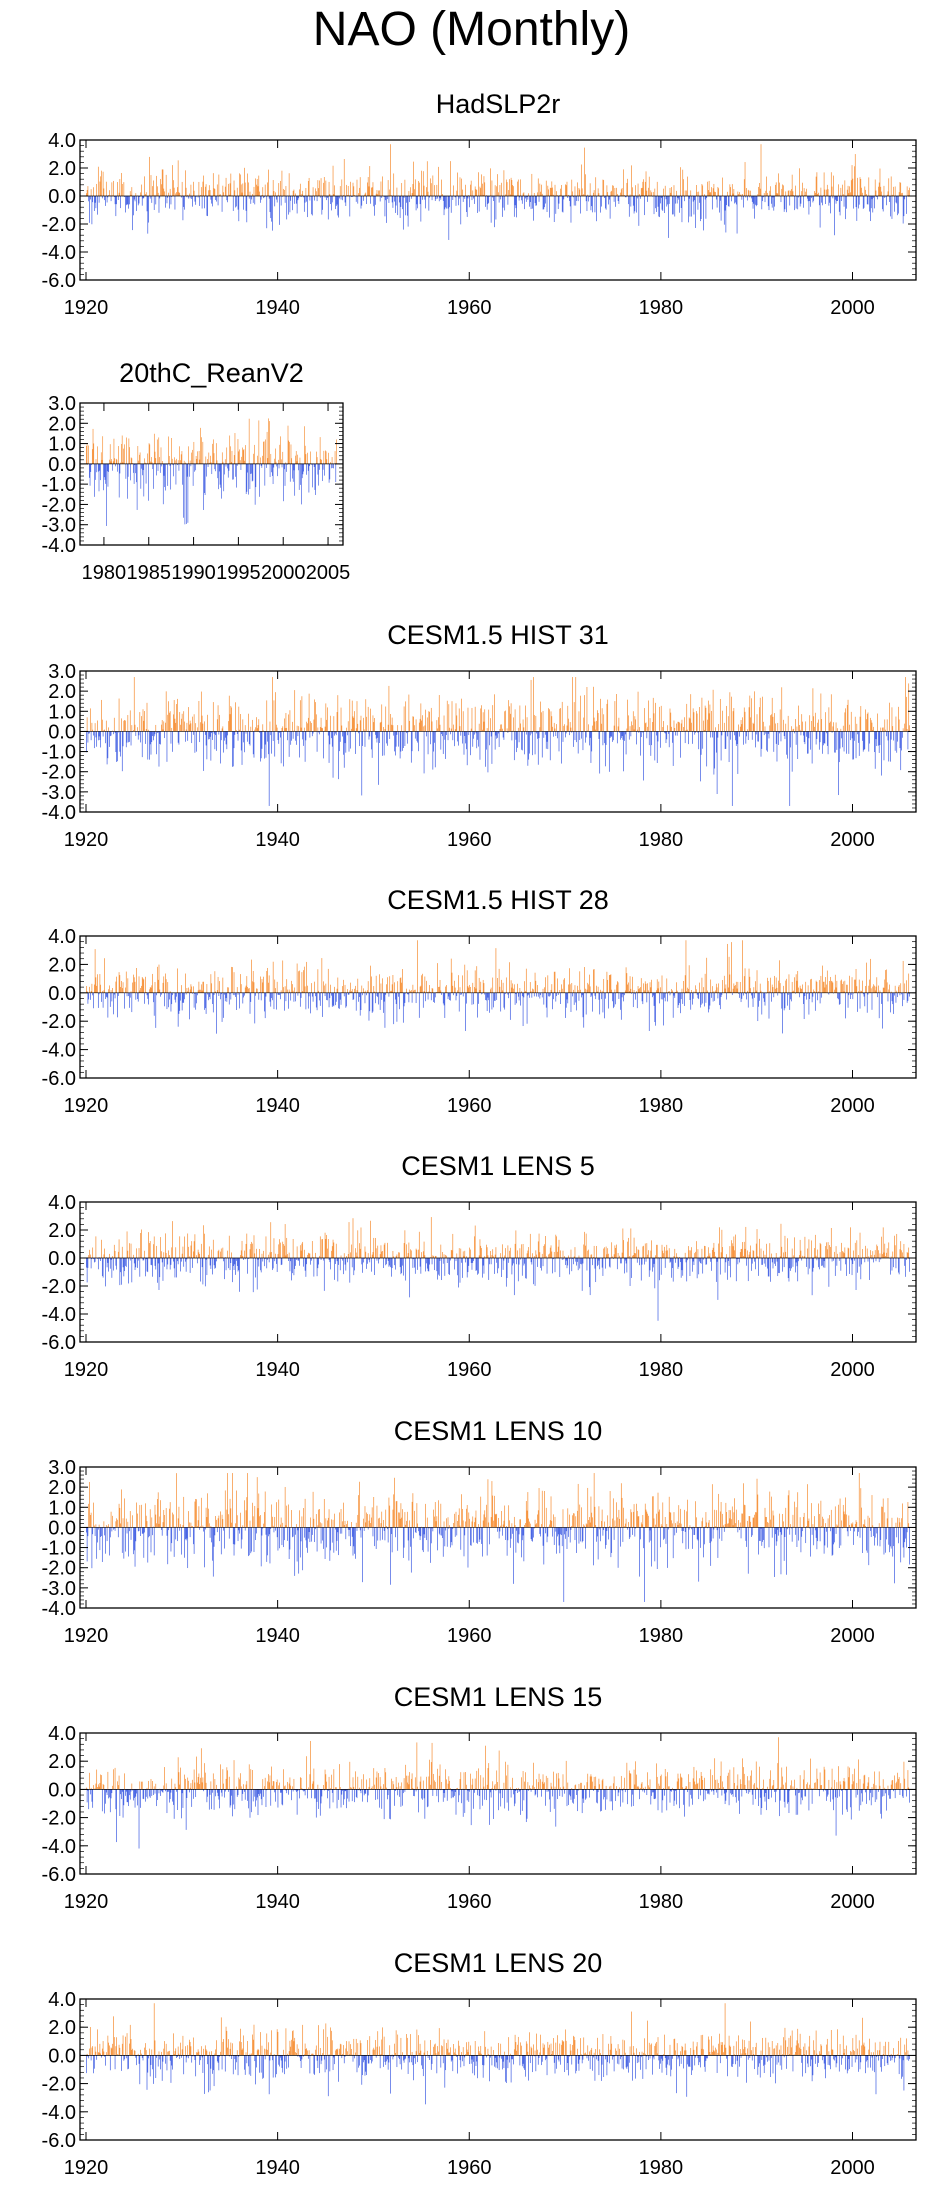 The height and width of the screenshot is (2196, 943). Describe the element at coordinates (238, 573) in the screenshot. I see `x-tick-label: 1995` at that location.